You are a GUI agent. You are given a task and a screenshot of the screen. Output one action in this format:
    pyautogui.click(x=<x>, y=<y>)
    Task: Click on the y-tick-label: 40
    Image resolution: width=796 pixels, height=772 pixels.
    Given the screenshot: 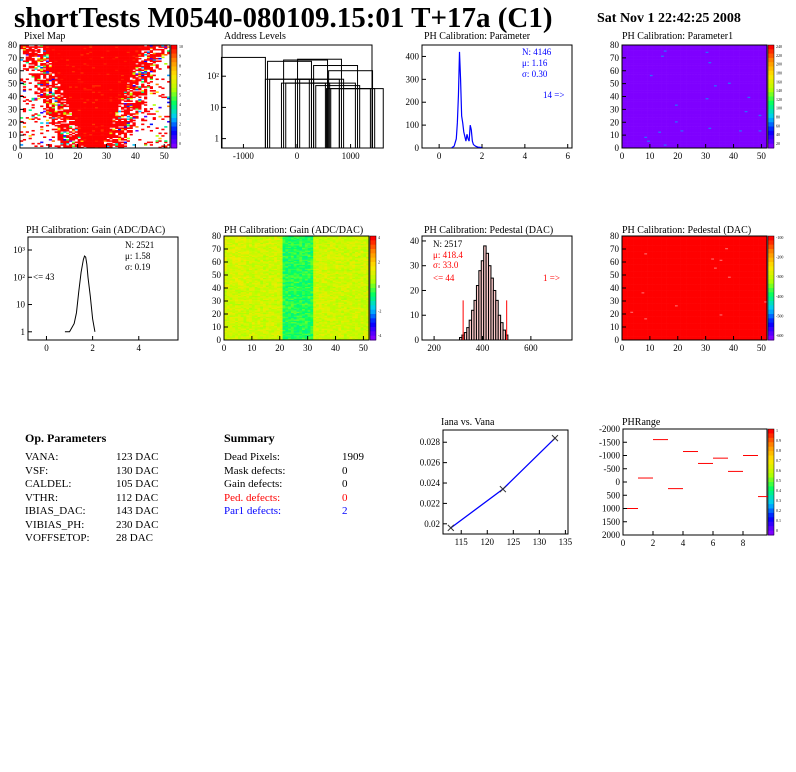 What is the action you would take?
    pyautogui.click(x=13, y=97)
    